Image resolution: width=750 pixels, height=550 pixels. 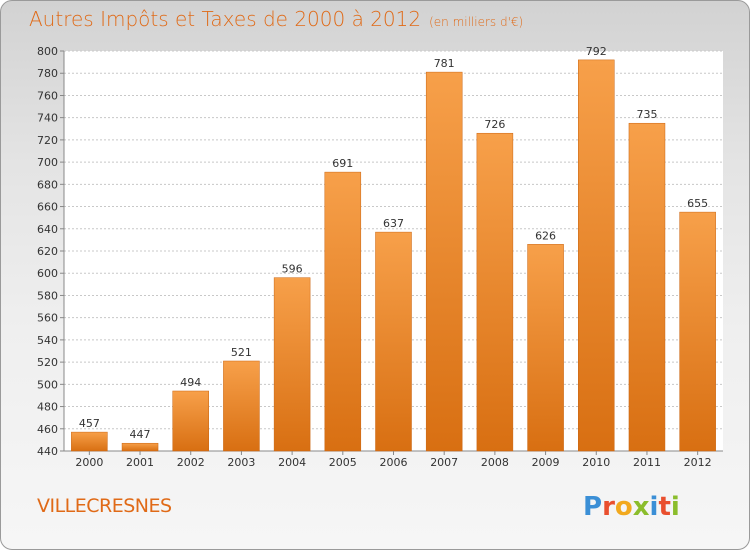 What do you see at coordinates (47, 95) in the screenshot?
I see `y-tick-label: 760` at bounding box center [47, 95].